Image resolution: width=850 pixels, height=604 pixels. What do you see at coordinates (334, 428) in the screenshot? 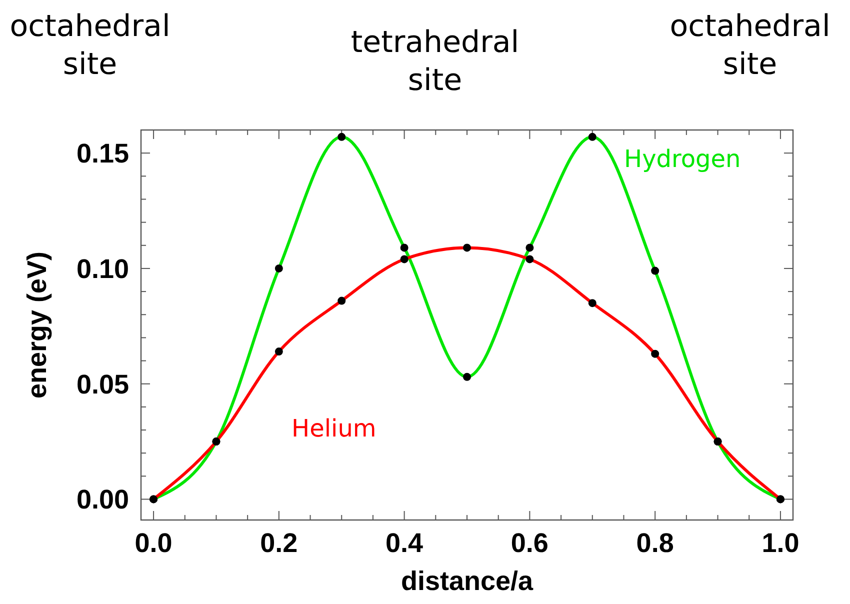
I see `series-label: Helium` at bounding box center [334, 428].